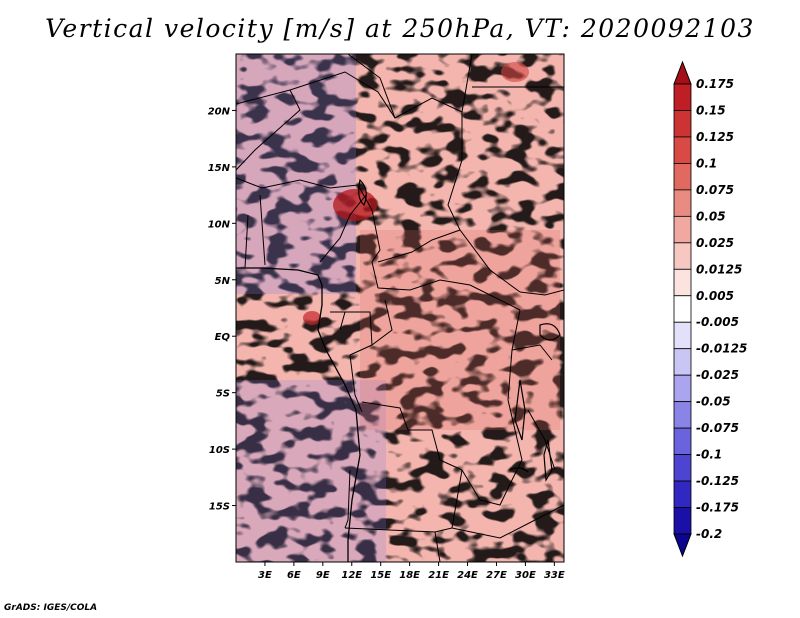  Describe the element at coordinates (507, 521) in the screenshot. I see `boundary-zambia-zimbabwe` at that location.